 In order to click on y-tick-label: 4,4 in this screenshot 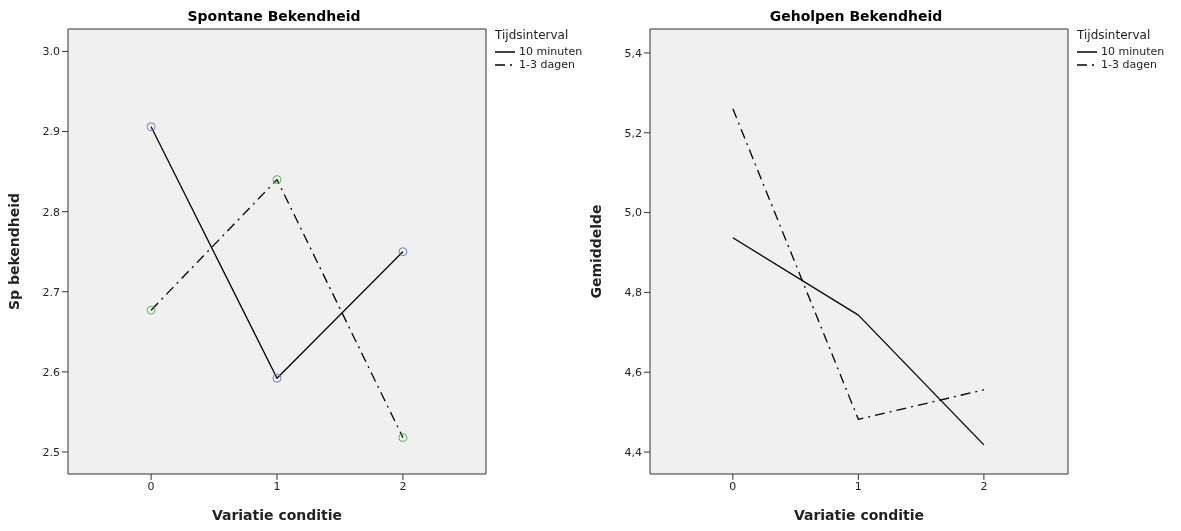, I will do `click(633, 452)`.